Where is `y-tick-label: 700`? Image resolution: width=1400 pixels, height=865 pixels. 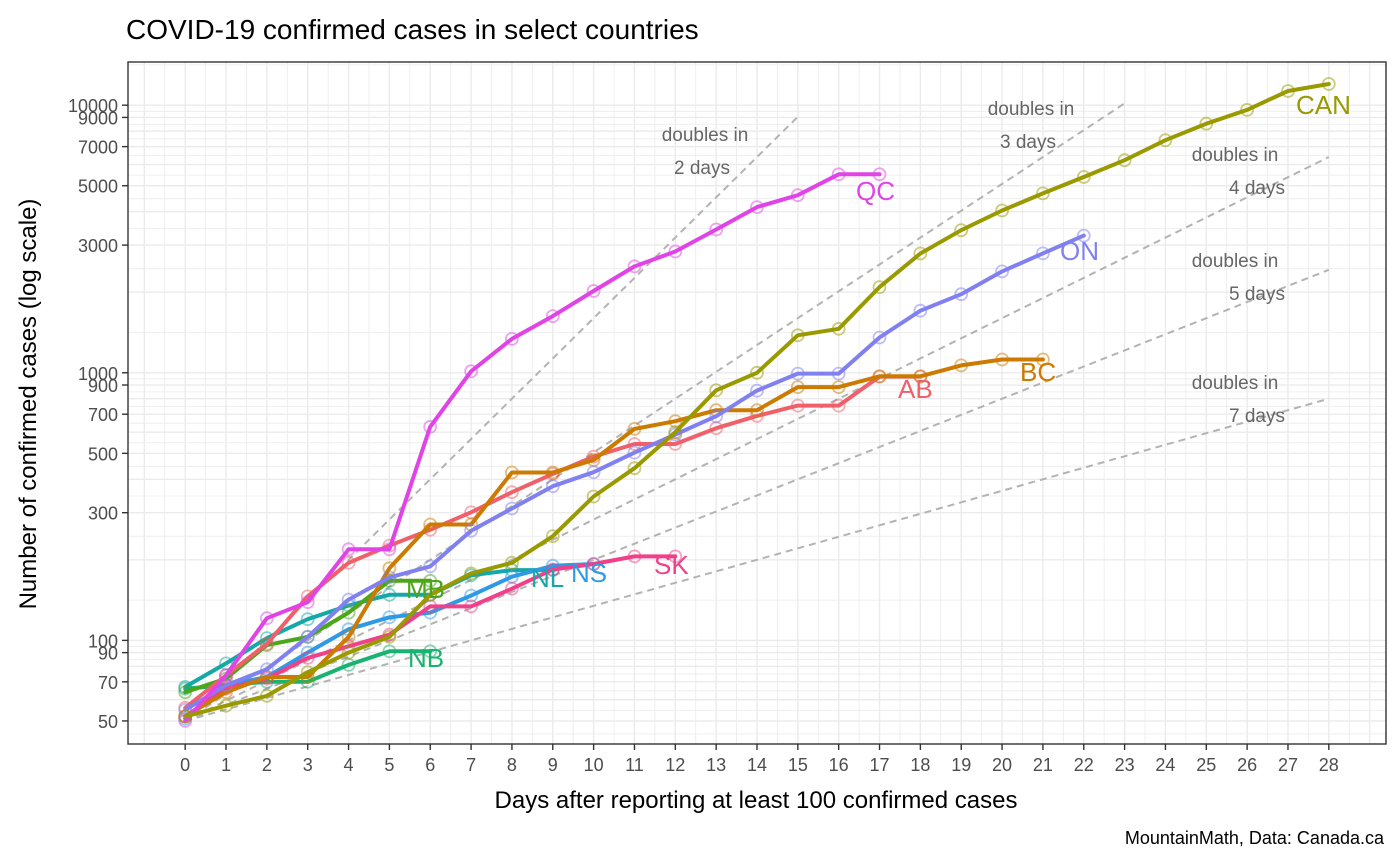 y-tick-label: 700 is located at coordinates (103, 415).